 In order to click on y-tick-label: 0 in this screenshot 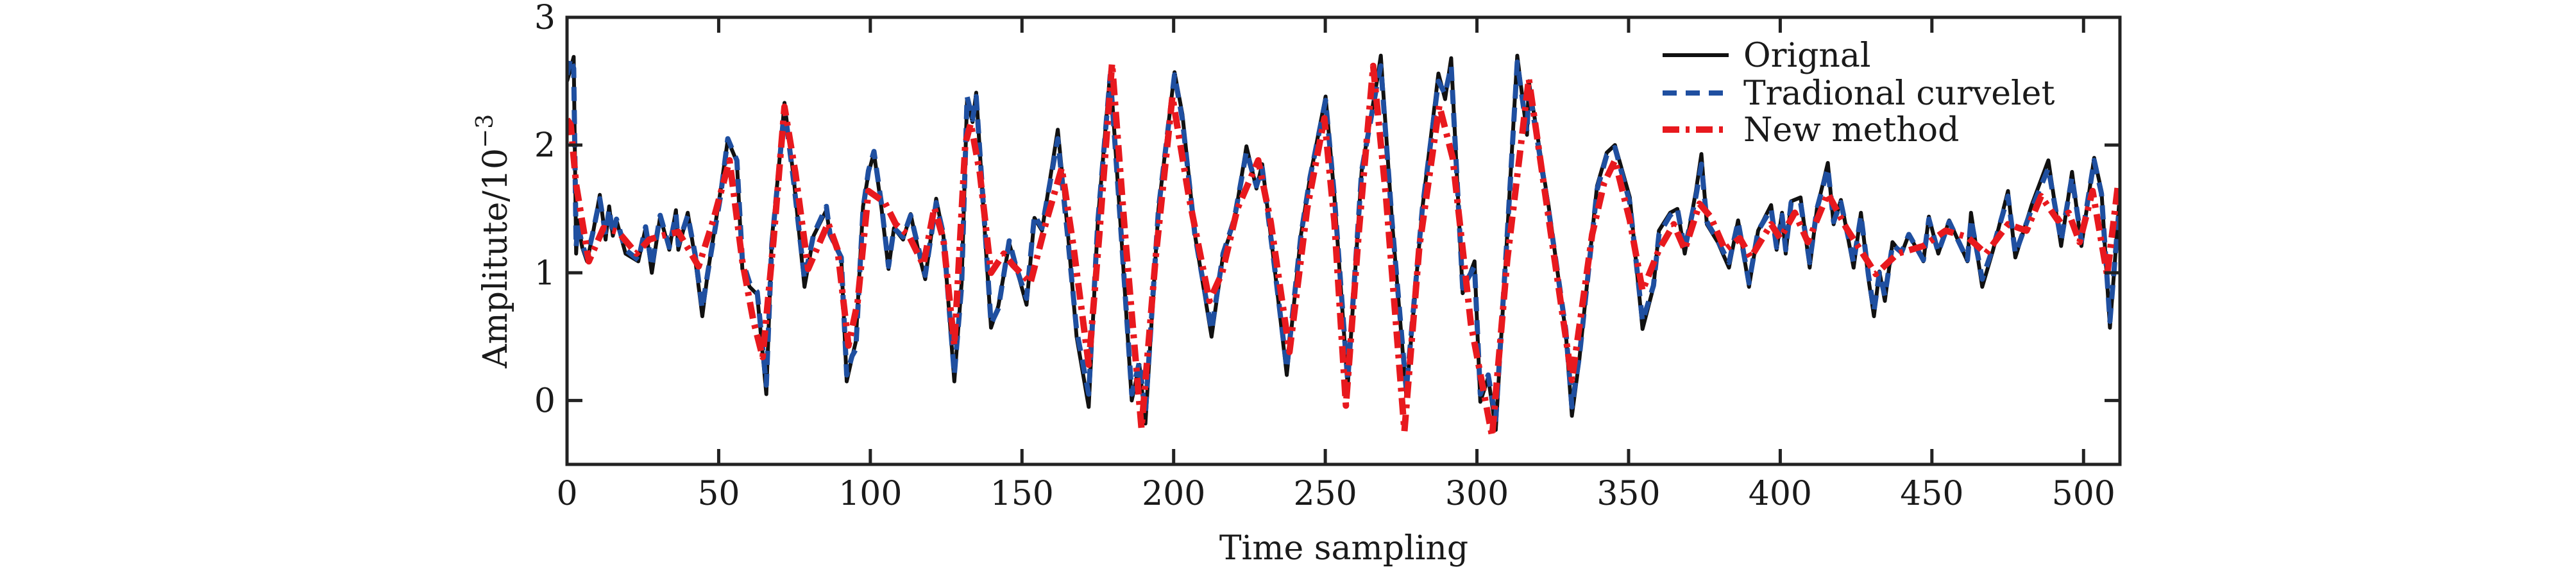, I will do `click(544, 401)`.